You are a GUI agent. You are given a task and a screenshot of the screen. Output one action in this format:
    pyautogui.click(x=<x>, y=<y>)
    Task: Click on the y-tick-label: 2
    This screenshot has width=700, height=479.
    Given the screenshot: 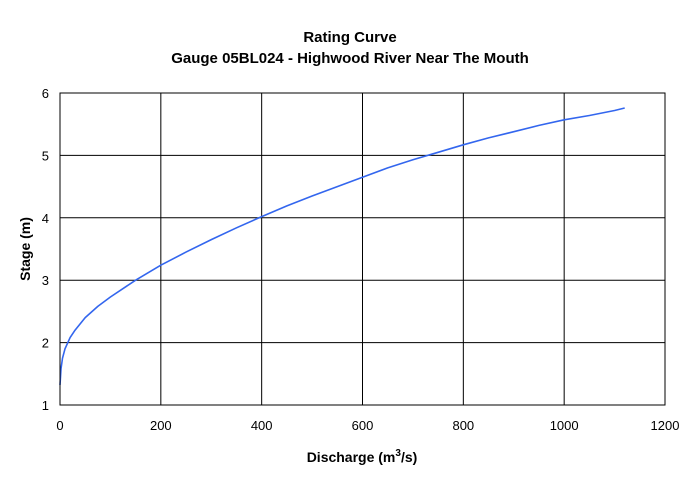 What is the action you would take?
    pyautogui.click(x=45, y=343)
    